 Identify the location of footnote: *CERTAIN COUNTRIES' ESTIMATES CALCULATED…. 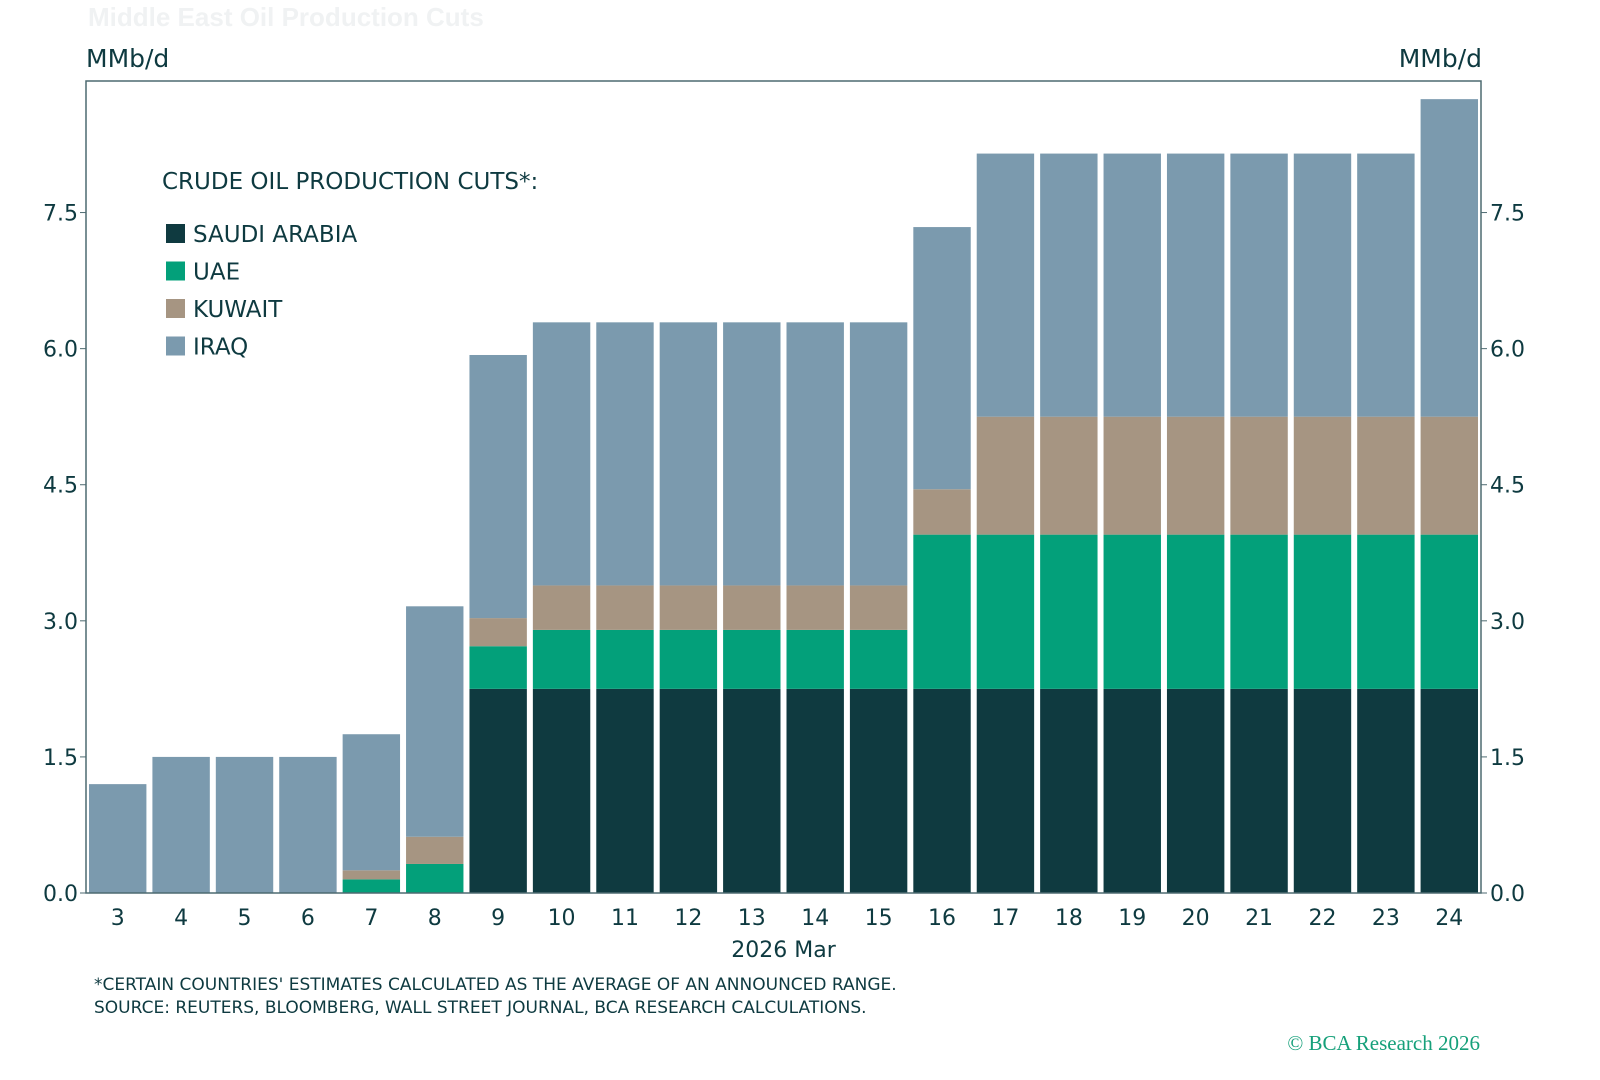
(495, 985).